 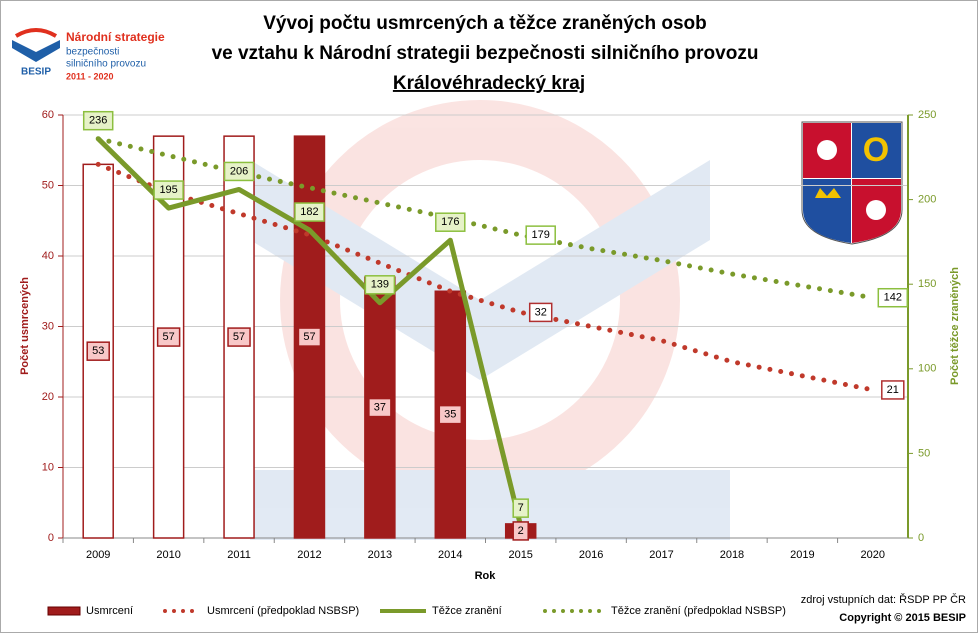 What do you see at coordinates (36, 51) in the screenshot?
I see `logo-wing` at bounding box center [36, 51].